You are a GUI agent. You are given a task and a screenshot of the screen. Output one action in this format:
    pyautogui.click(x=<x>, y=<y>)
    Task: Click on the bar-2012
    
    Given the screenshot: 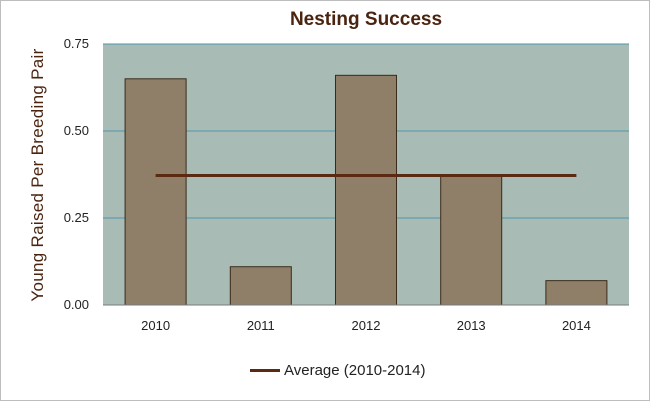 What is the action you would take?
    pyautogui.click(x=366, y=190)
    